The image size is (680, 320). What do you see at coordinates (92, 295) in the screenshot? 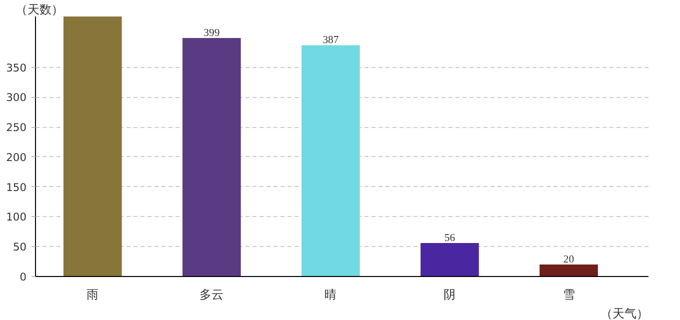
I see `x-tick-label: 雨` at bounding box center [92, 295].